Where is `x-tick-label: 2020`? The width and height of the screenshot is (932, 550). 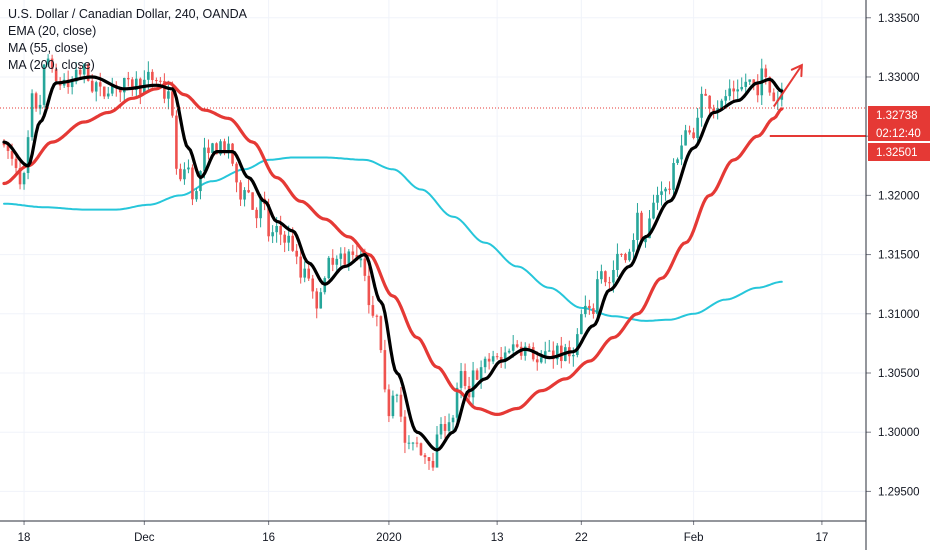
x-tick-label: 2020 is located at coordinates (389, 538).